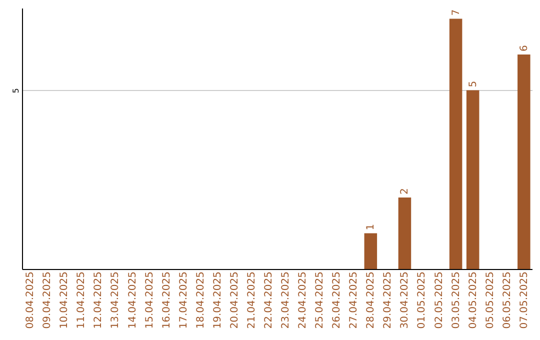 This screenshot has height=340, width=540. I want to click on x-tick-label: 19.04.2025, so click(218, 300).